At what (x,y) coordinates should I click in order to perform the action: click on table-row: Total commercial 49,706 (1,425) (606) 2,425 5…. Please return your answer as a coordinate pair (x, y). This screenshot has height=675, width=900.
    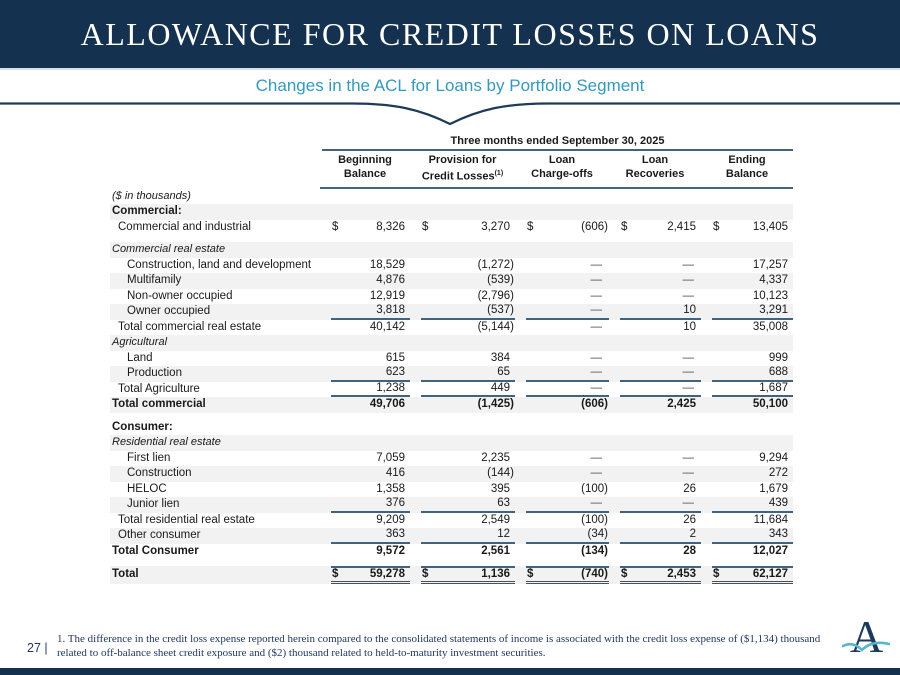
    Looking at the image, I should click on (451, 405).